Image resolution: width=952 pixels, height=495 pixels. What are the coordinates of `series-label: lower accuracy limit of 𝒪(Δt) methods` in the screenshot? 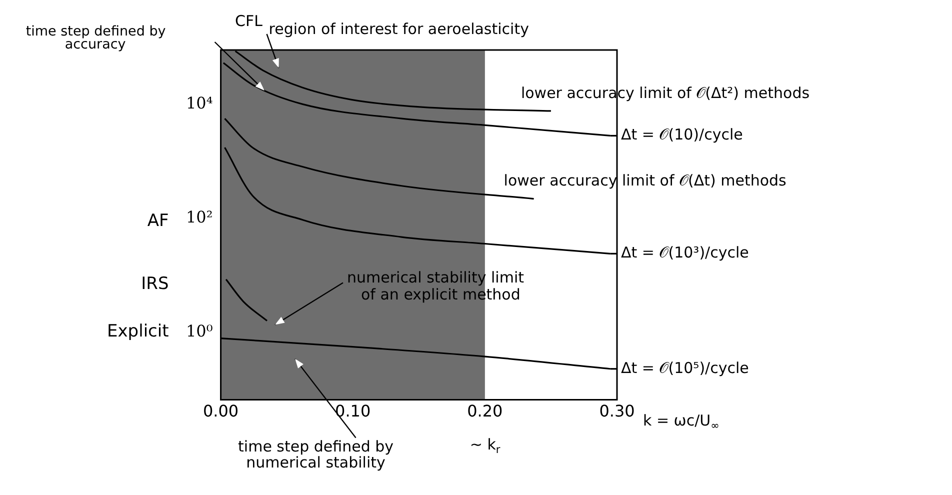 It's located at (645, 181).